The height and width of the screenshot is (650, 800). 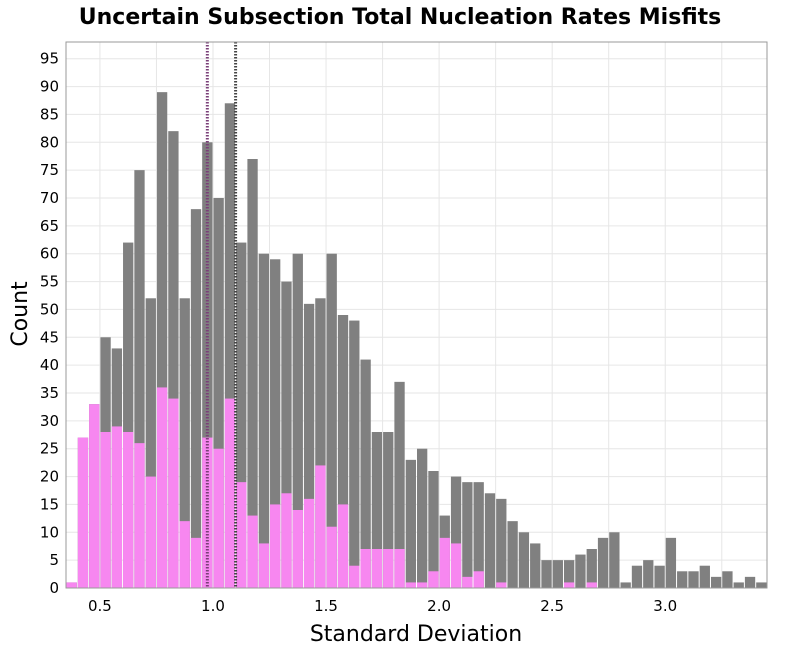 I want to click on x-axis-label: Standard Deviation, so click(x=416, y=634).